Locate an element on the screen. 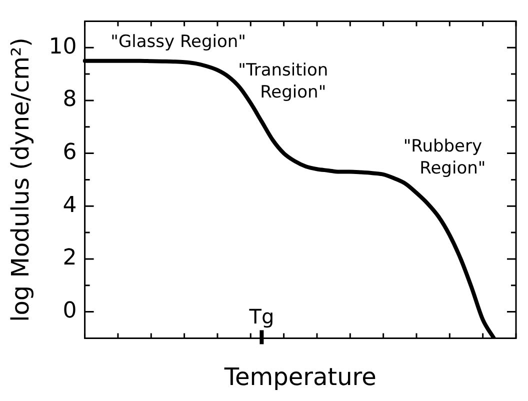 The width and height of the screenshot is (528, 401). annotation: Tg is located at coordinates (261, 316).